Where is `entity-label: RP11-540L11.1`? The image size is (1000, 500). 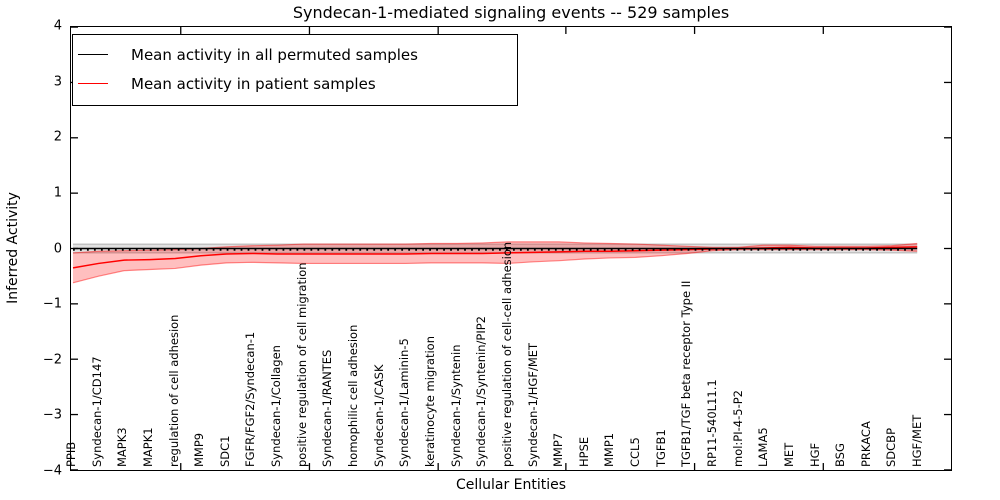
entity-label: RP11-540L11.1 is located at coordinates (712, 423).